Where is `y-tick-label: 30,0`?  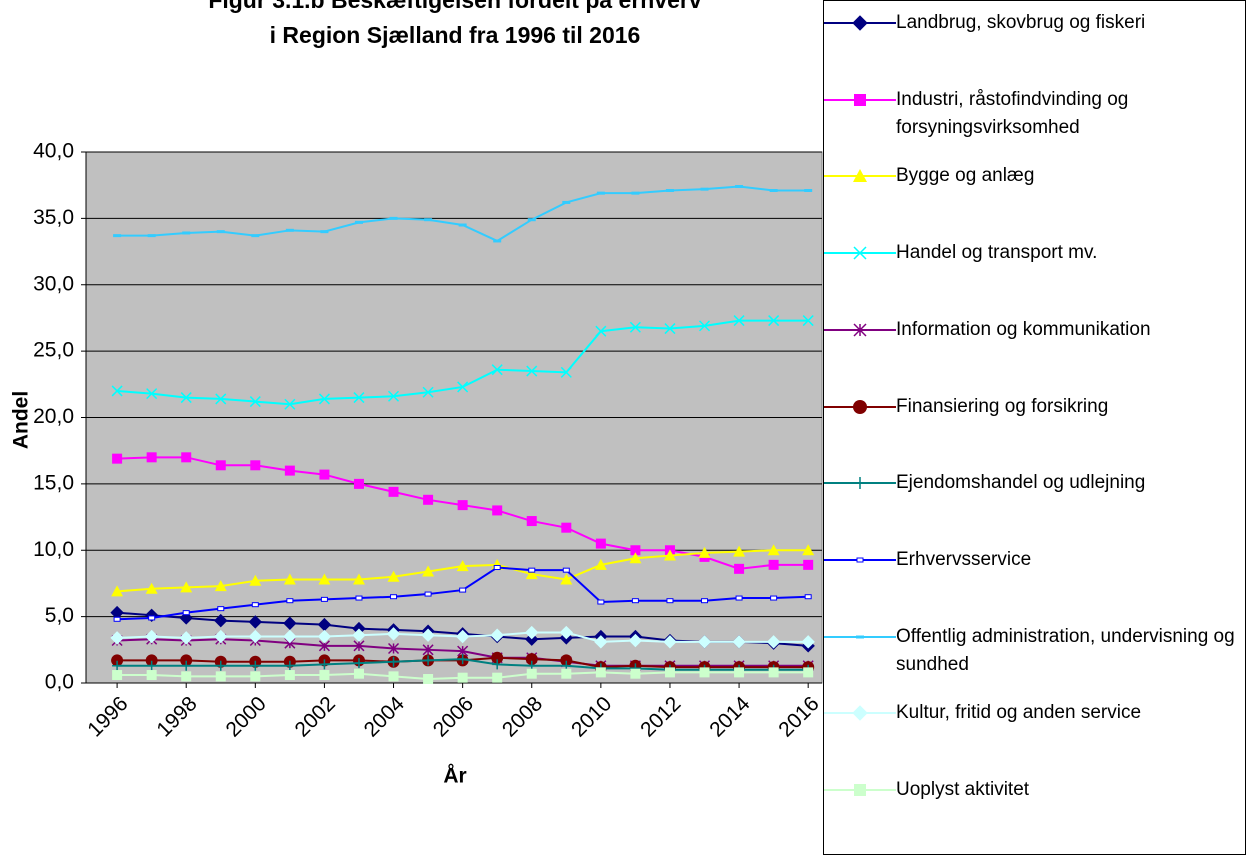 y-tick-label: 30,0 is located at coordinates (53, 283).